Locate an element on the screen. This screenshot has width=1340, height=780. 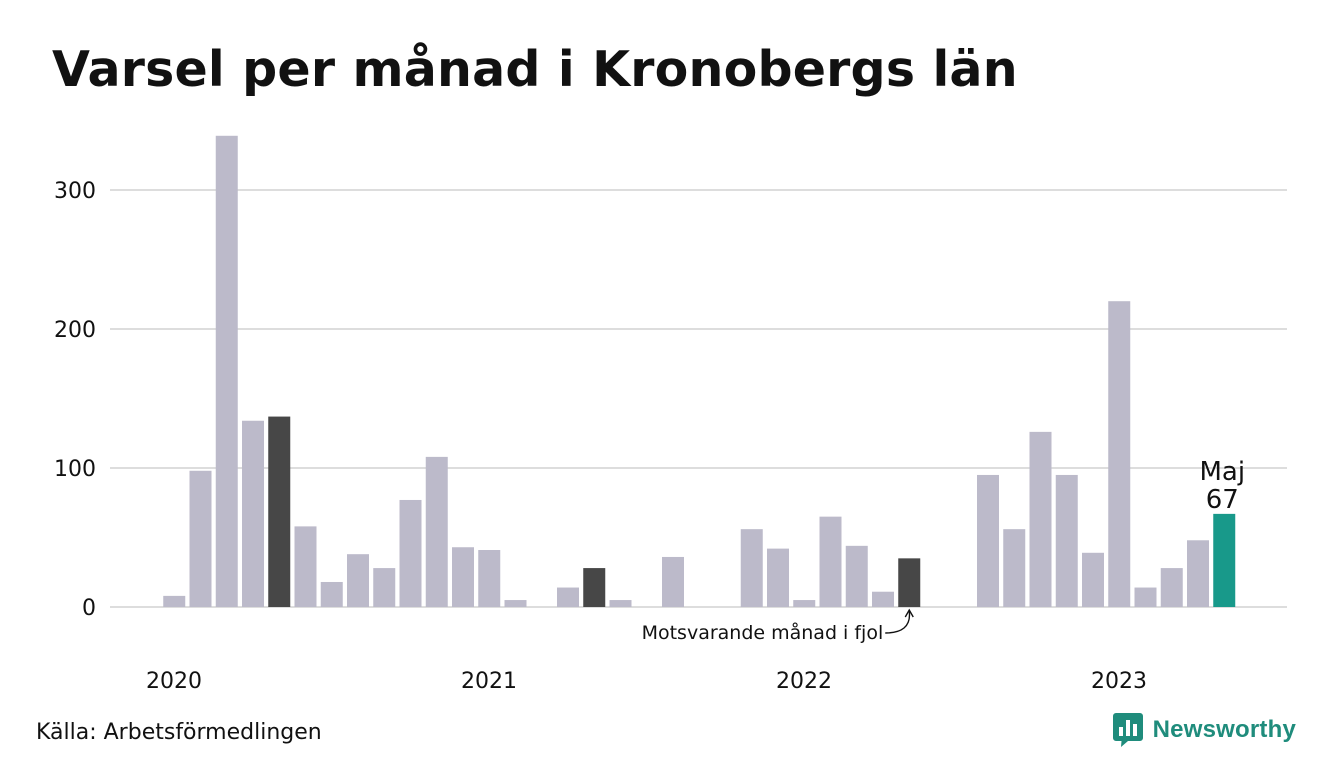
annotations: Motsvarande månad i fjol Maj 67 is located at coordinates (943, 550).